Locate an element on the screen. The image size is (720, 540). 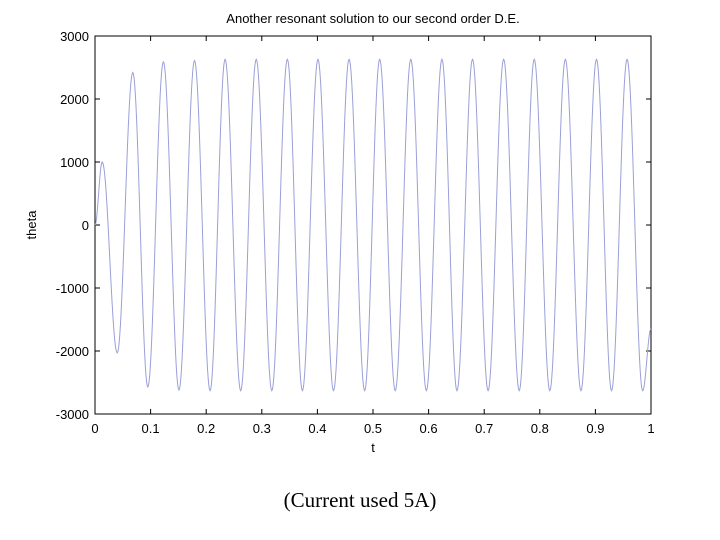
y-tick-label: -1000 is located at coordinates (72, 288).